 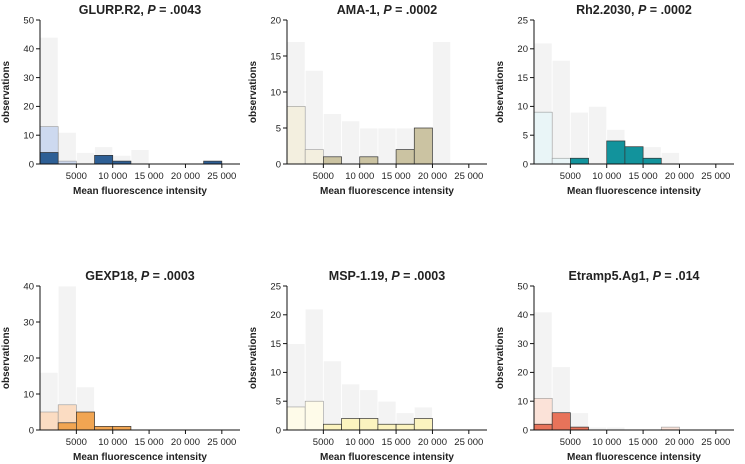 I want to click on panel-title-name: MSP-1.19, so click(x=357, y=276).